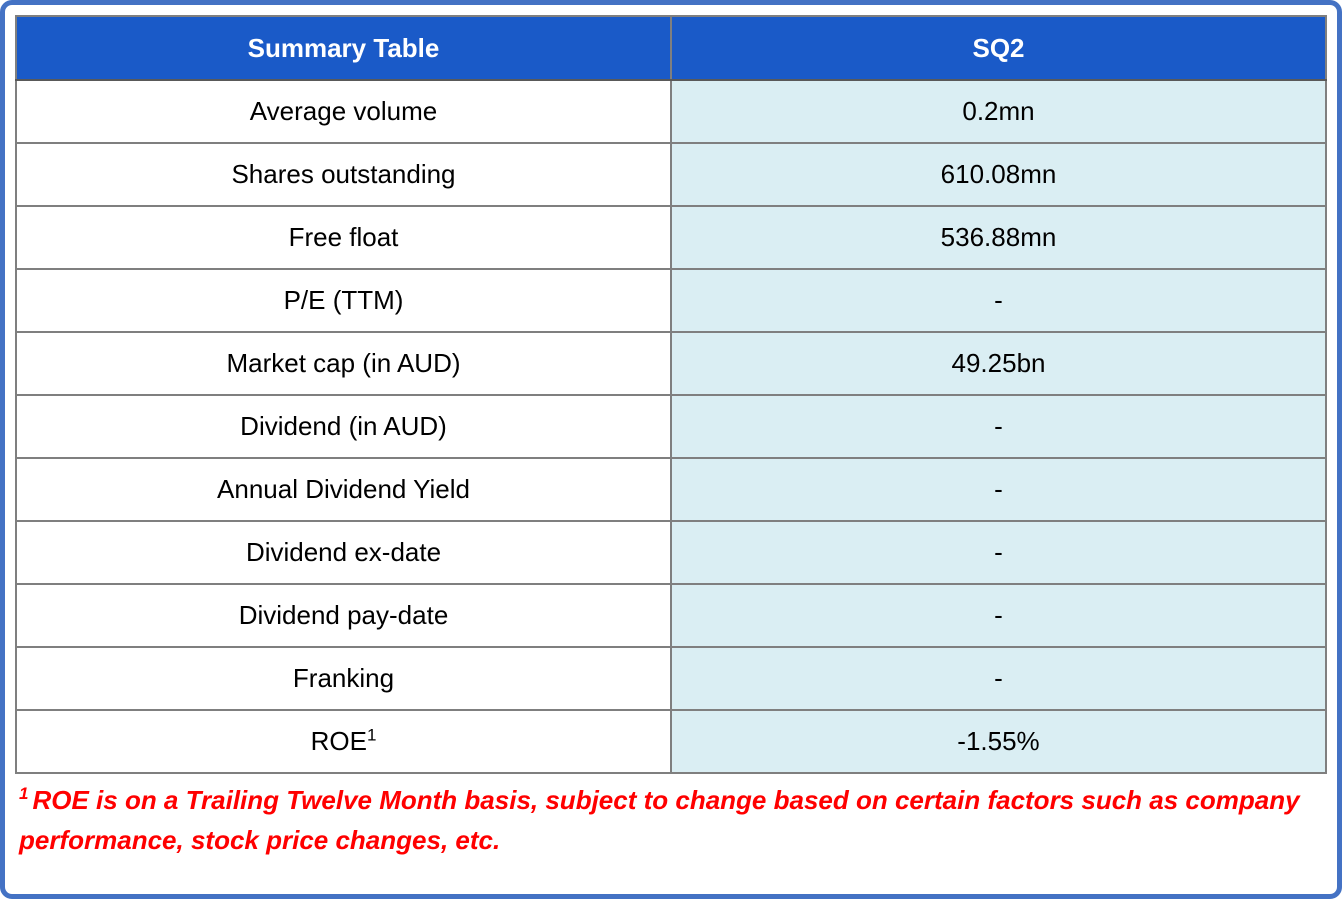 This screenshot has height=899, width=1342. I want to click on footnote-superscript: 1, so click(24, 794).